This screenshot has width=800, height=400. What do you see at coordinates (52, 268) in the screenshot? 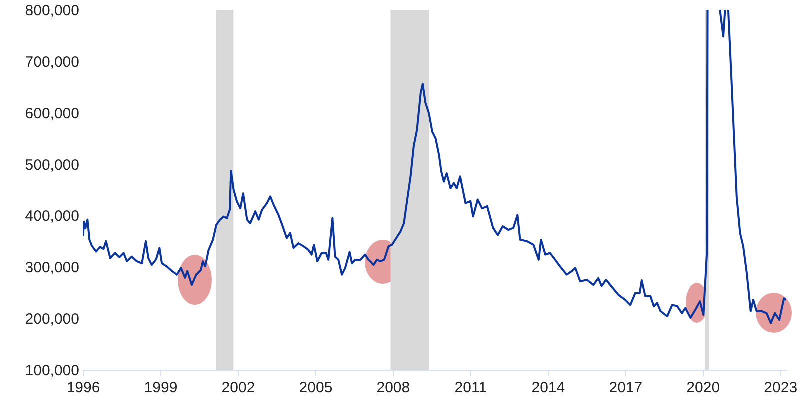
I see `y-tick-label: 300,000` at bounding box center [52, 268].